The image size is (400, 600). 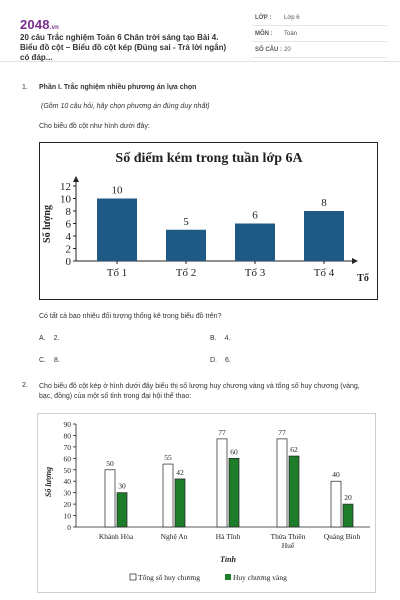 I want to click on question-number: 1., so click(x=25, y=87).